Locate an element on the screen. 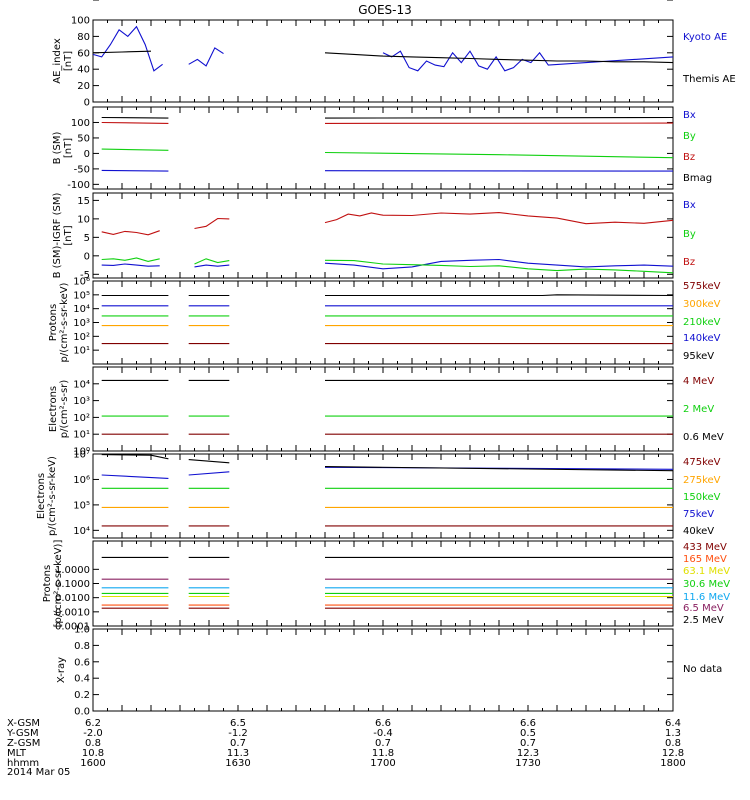 Image resolution: width=750 pixels, height=800 pixels. legend-entry: 63.1 MeV is located at coordinates (706, 571).